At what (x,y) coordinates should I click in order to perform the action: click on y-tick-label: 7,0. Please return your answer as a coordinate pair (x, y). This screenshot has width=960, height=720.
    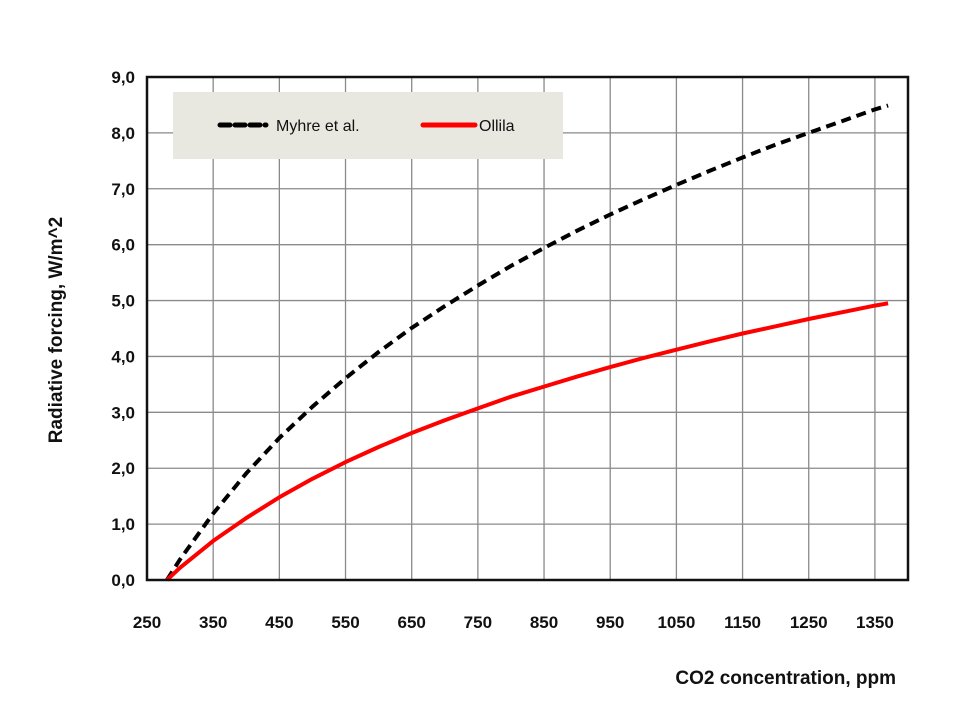
    Looking at the image, I should click on (123, 189).